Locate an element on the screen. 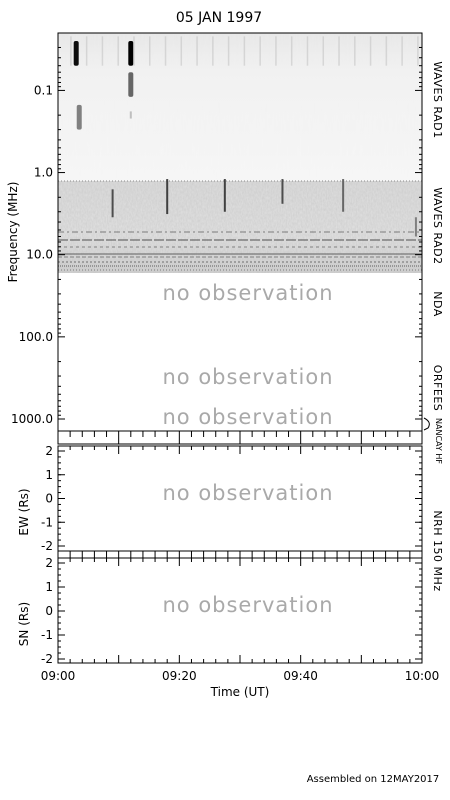  no-observation-nda: no observation is located at coordinates (247, 293).